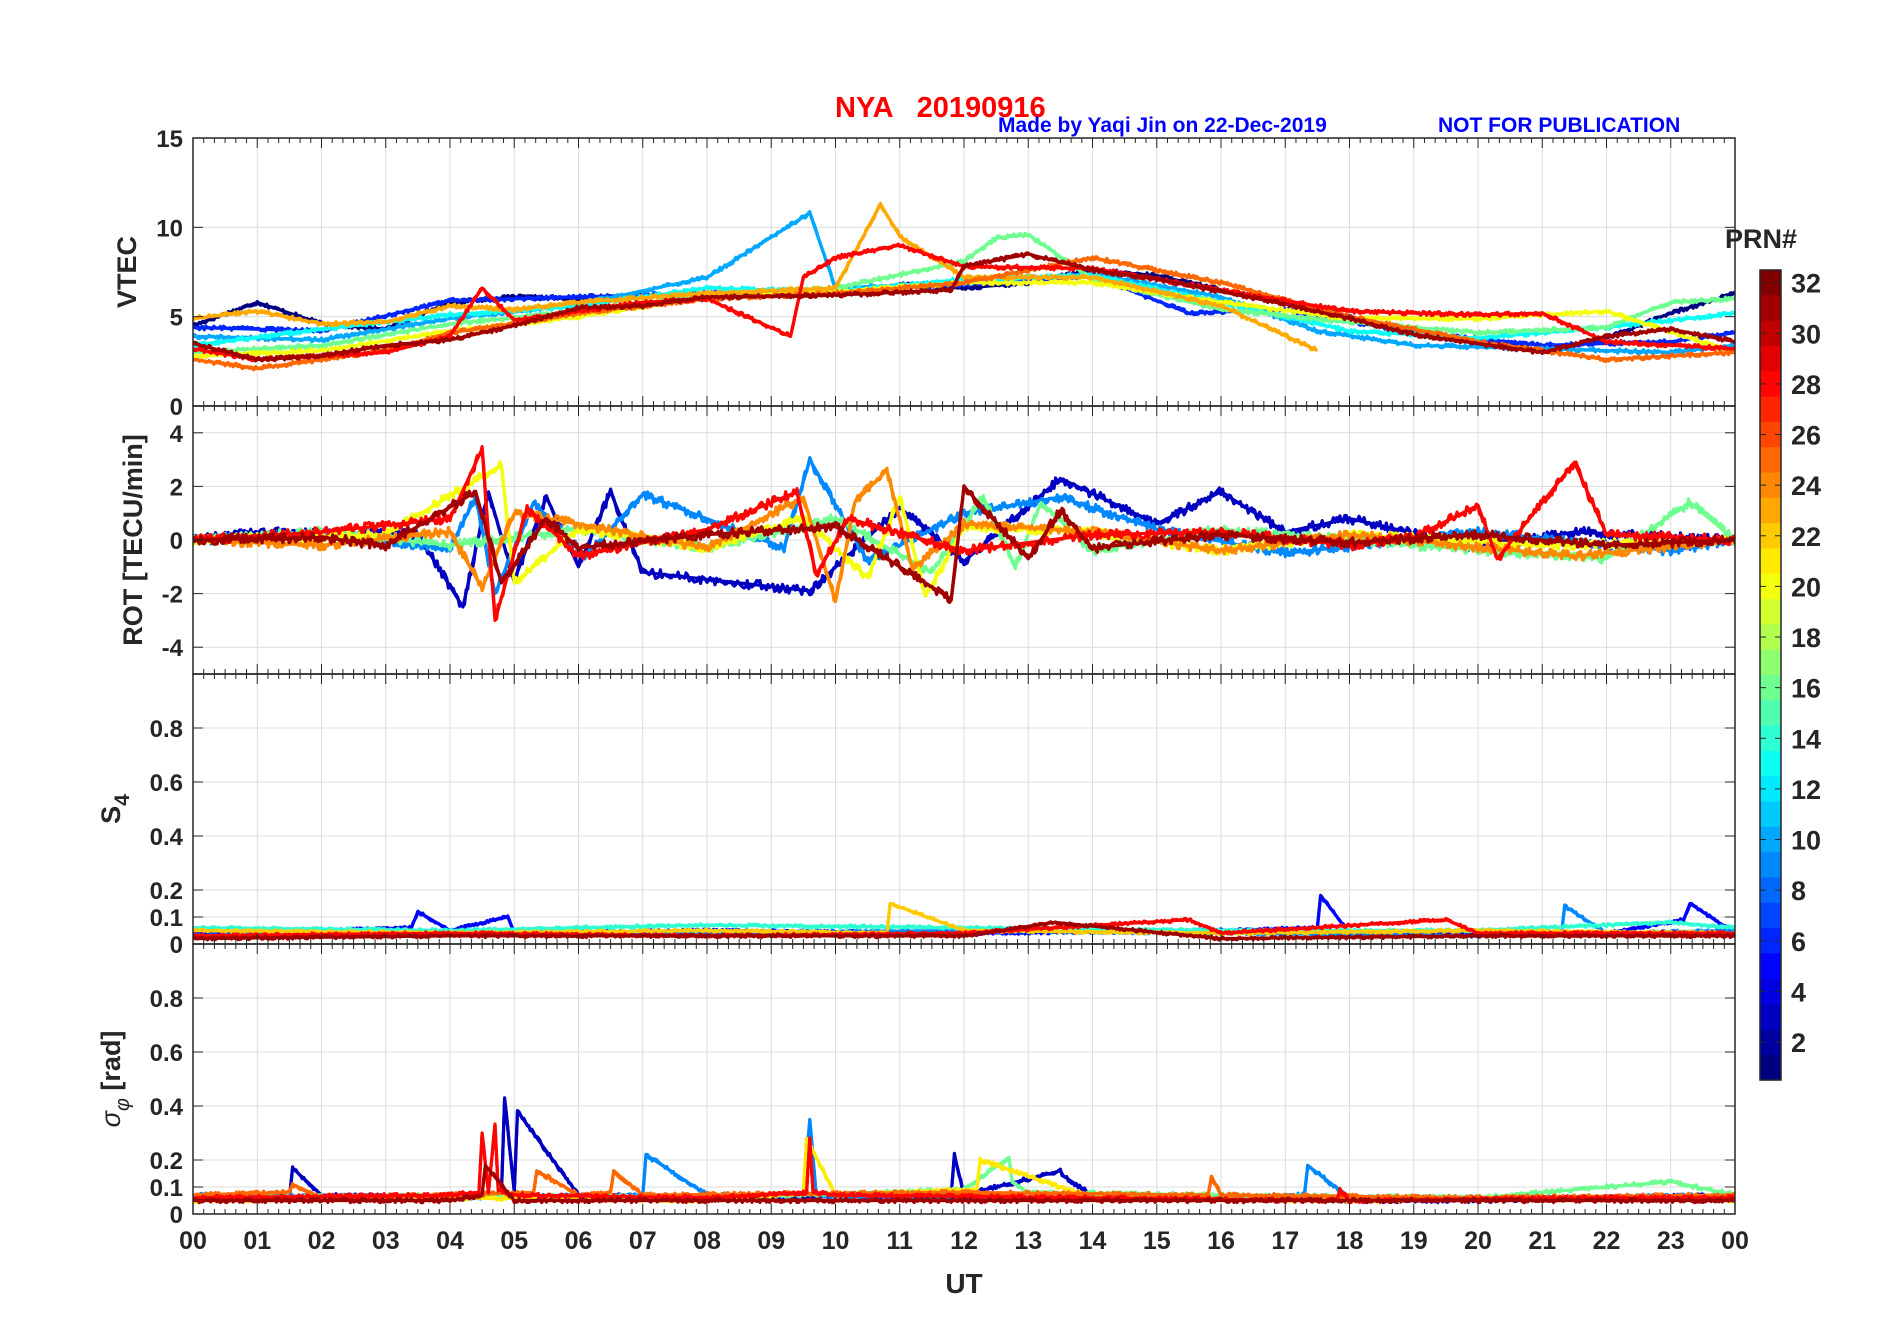 The width and height of the screenshot is (1902, 1330). What do you see at coordinates (514, 1241) in the screenshot?
I see `x-tick-label: 05` at bounding box center [514, 1241].